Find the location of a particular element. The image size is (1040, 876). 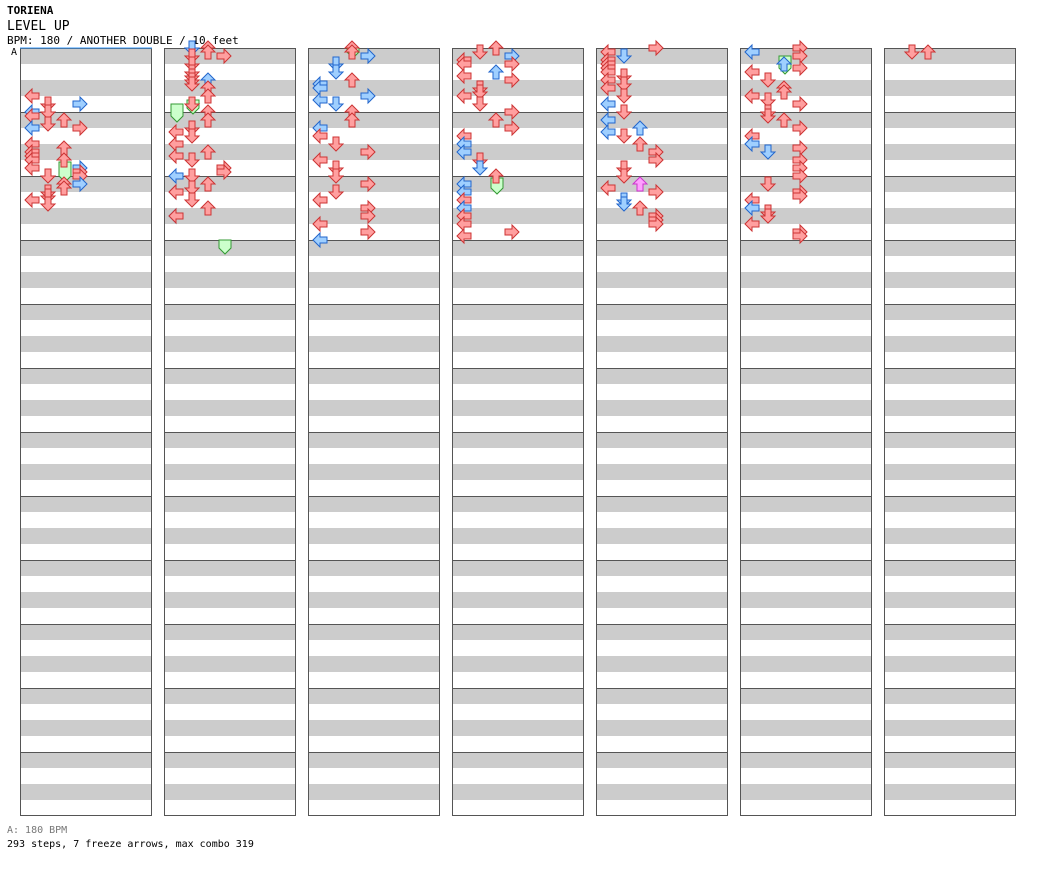

chart-column-border is located at coordinates (518, 432).